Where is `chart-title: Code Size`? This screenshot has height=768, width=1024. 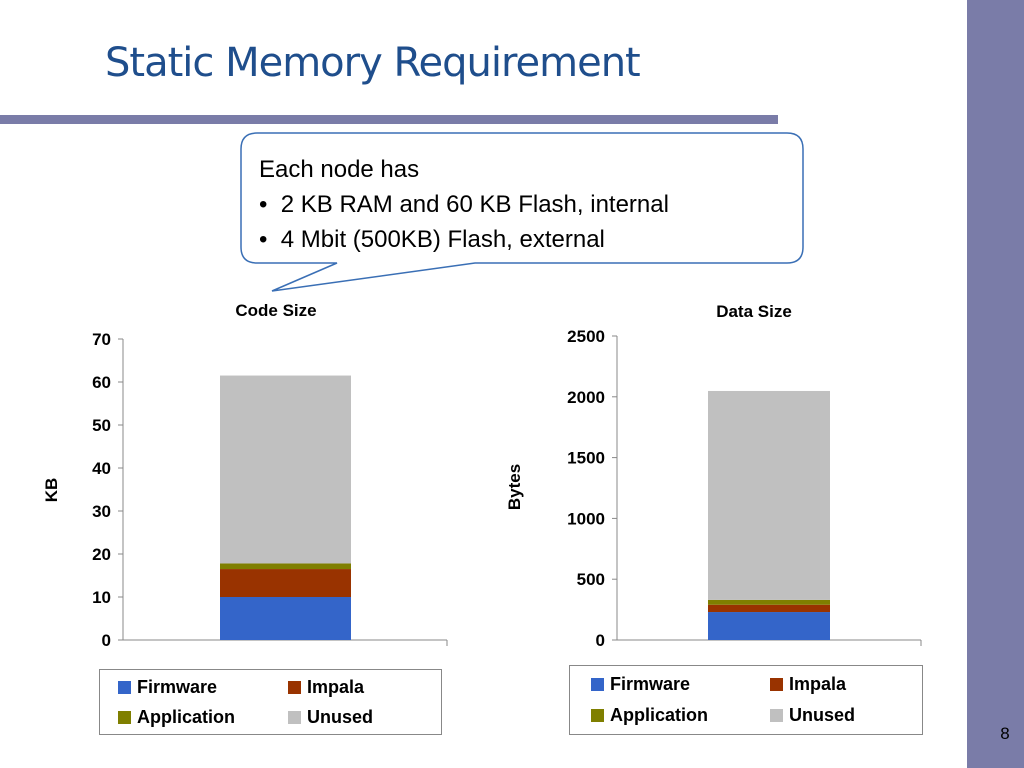
chart-title: Code Size is located at coordinates (275, 310).